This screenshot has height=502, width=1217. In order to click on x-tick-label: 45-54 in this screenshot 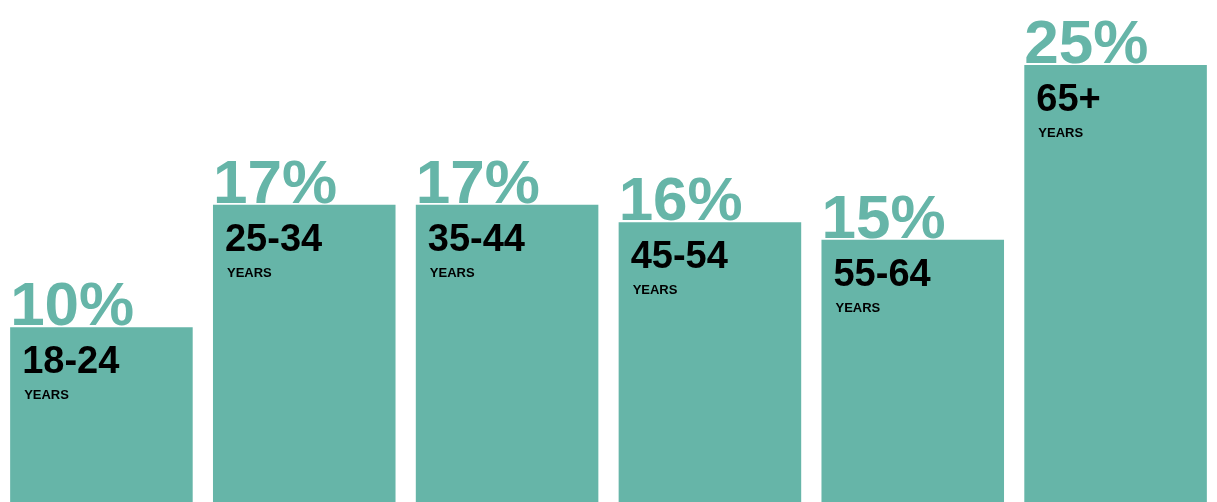, I will do `click(679, 255)`.